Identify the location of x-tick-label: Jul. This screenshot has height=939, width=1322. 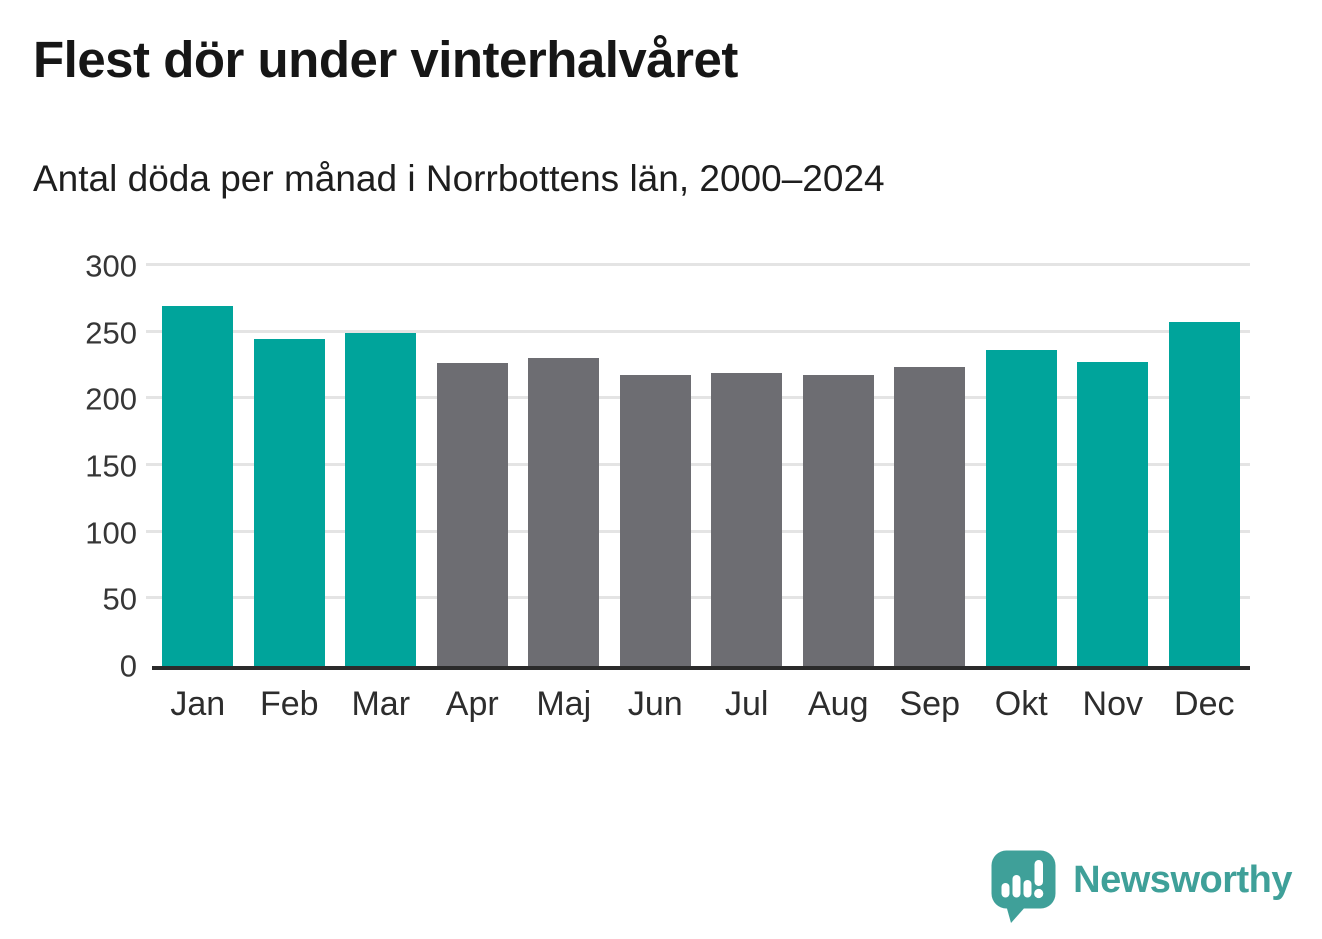
(747, 704).